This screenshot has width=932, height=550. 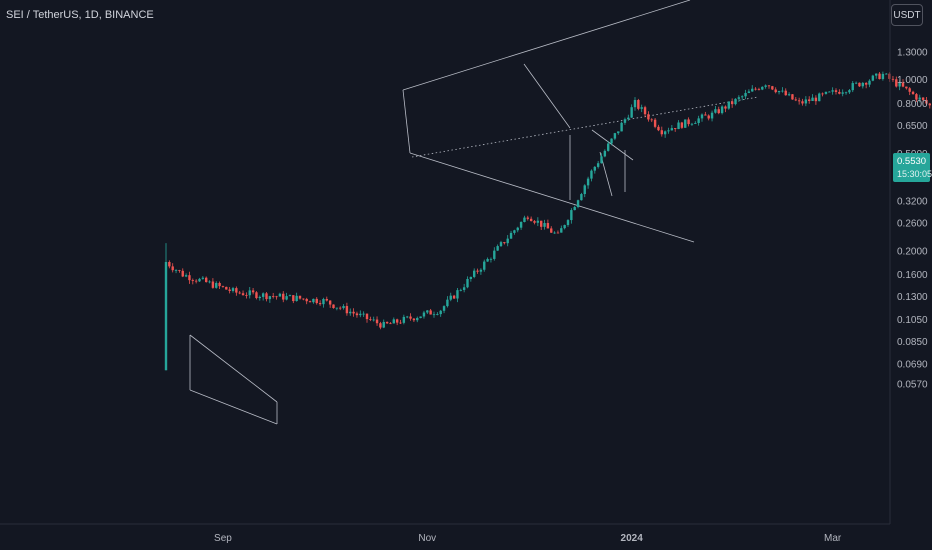 What do you see at coordinates (912, 167) in the screenshot?
I see `last-price-badge: 0.5530 15:30:05` at bounding box center [912, 167].